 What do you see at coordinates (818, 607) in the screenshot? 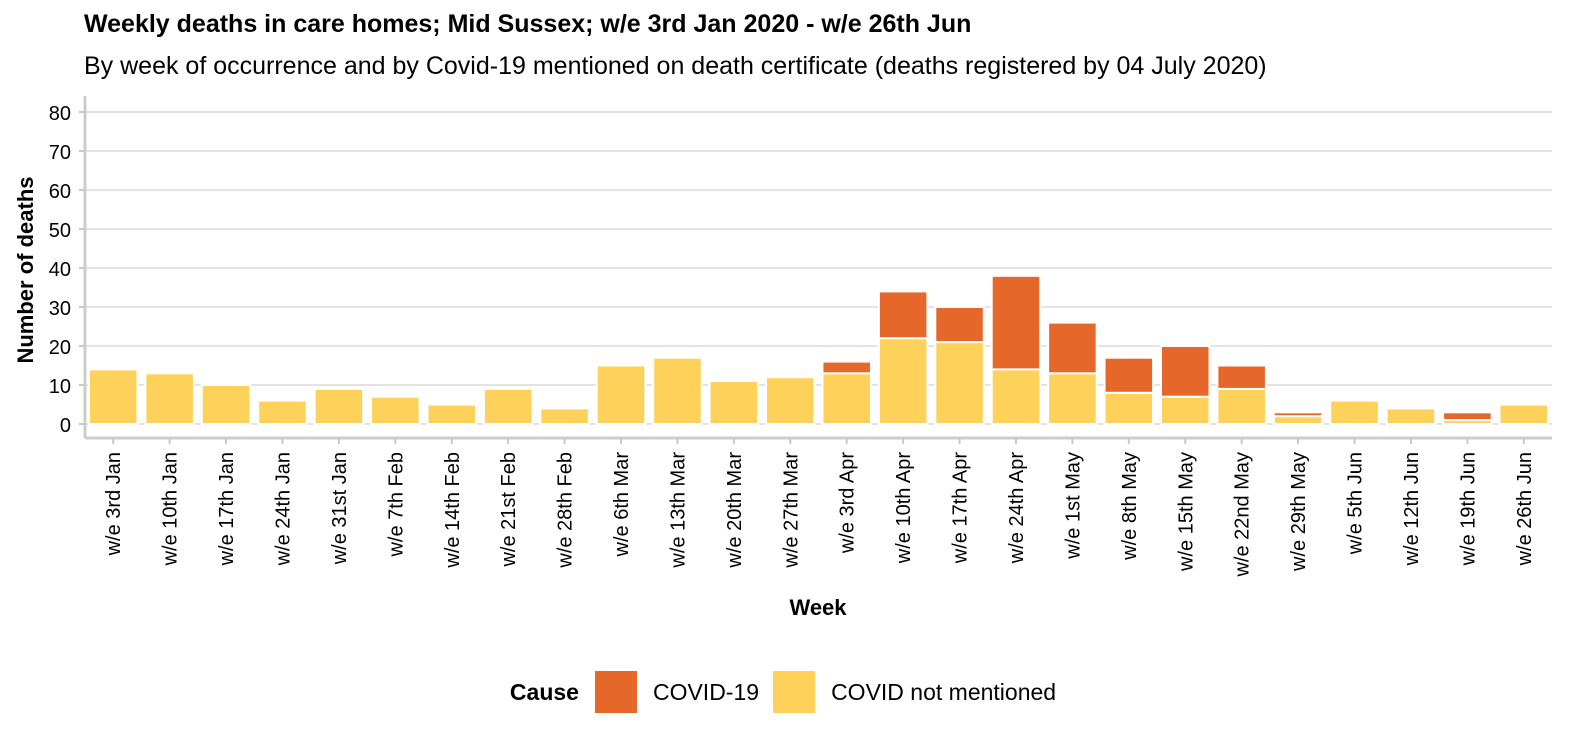
I see `x-axis-label: Week` at bounding box center [818, 607].